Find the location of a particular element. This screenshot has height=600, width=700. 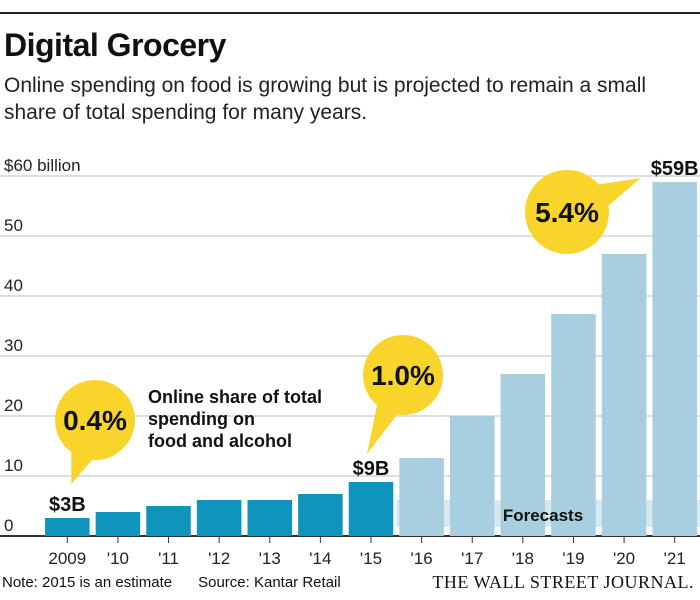

x-tick-label: '21 is located at coordinates (675, 558).